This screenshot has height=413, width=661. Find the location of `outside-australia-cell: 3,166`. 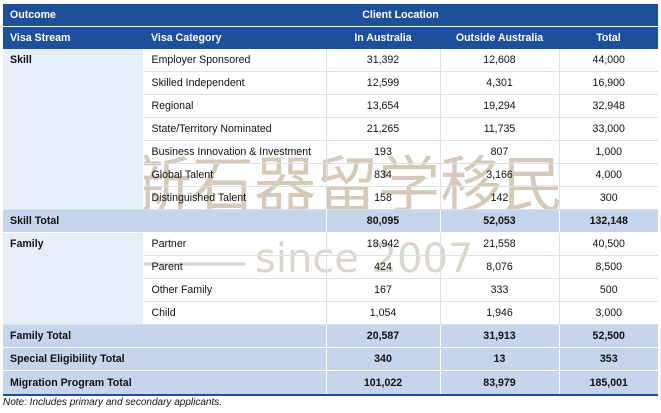

outside-australia-cell: 3,166 is located at coordinates (499, 175).